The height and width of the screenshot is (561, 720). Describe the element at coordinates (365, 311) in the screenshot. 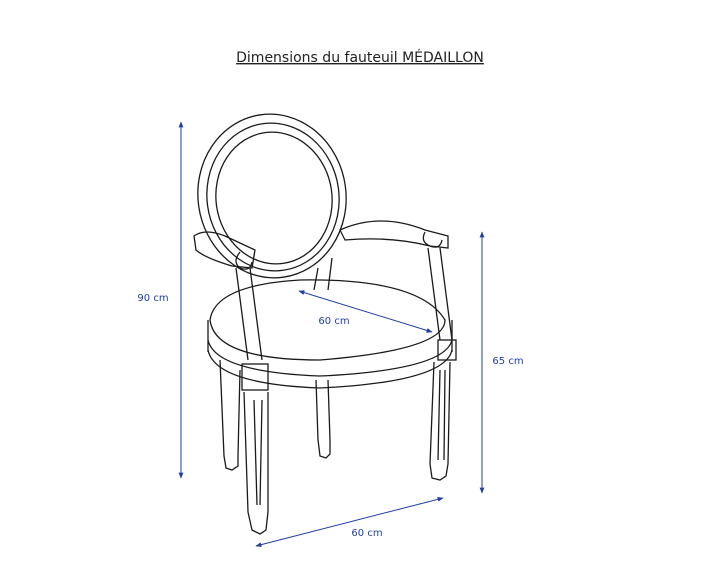

I see `seat-depth-arrow` at that location.